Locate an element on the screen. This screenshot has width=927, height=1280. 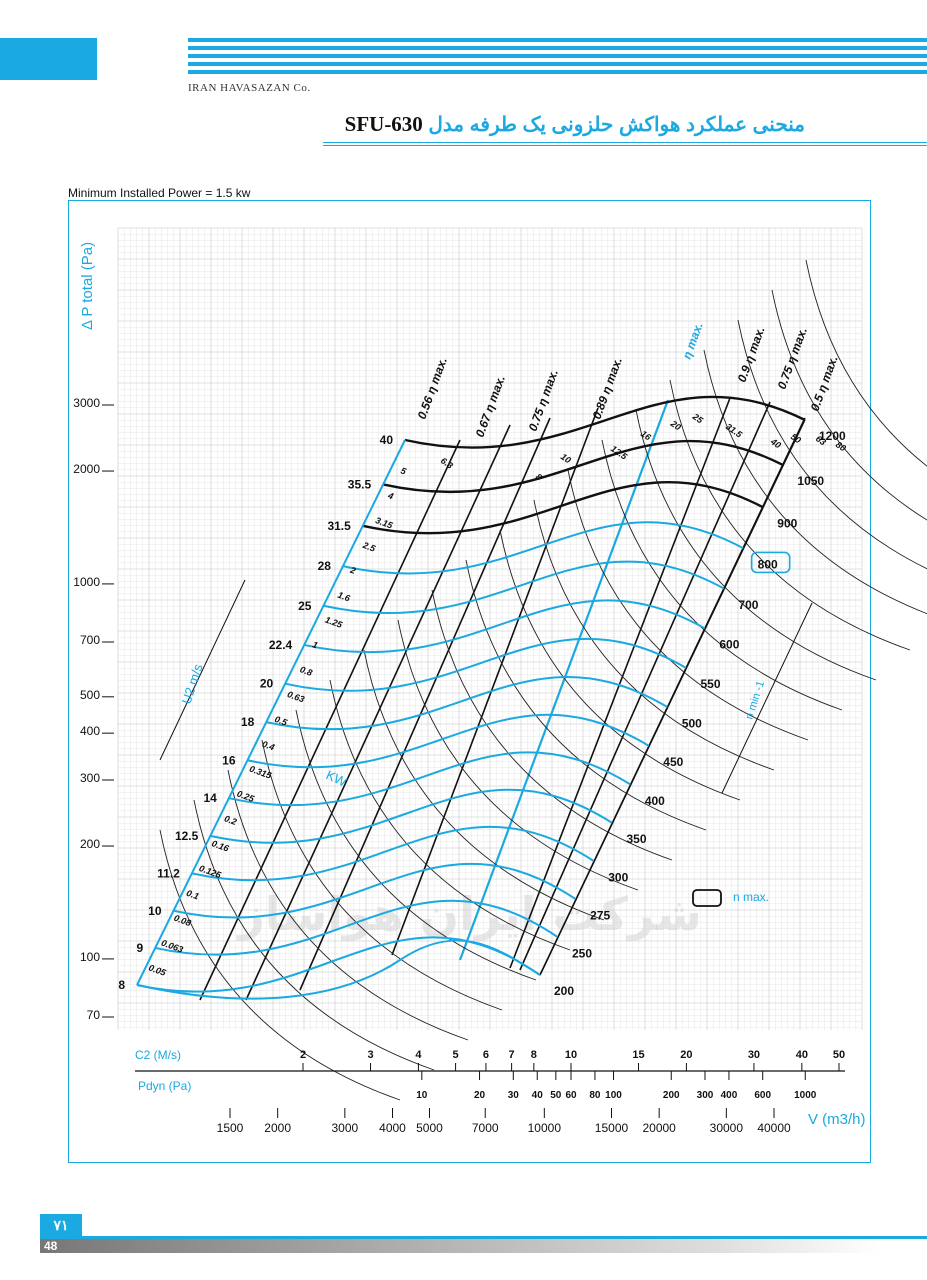
x-tick-label: 40000 is located at coordinates (774, 1128).